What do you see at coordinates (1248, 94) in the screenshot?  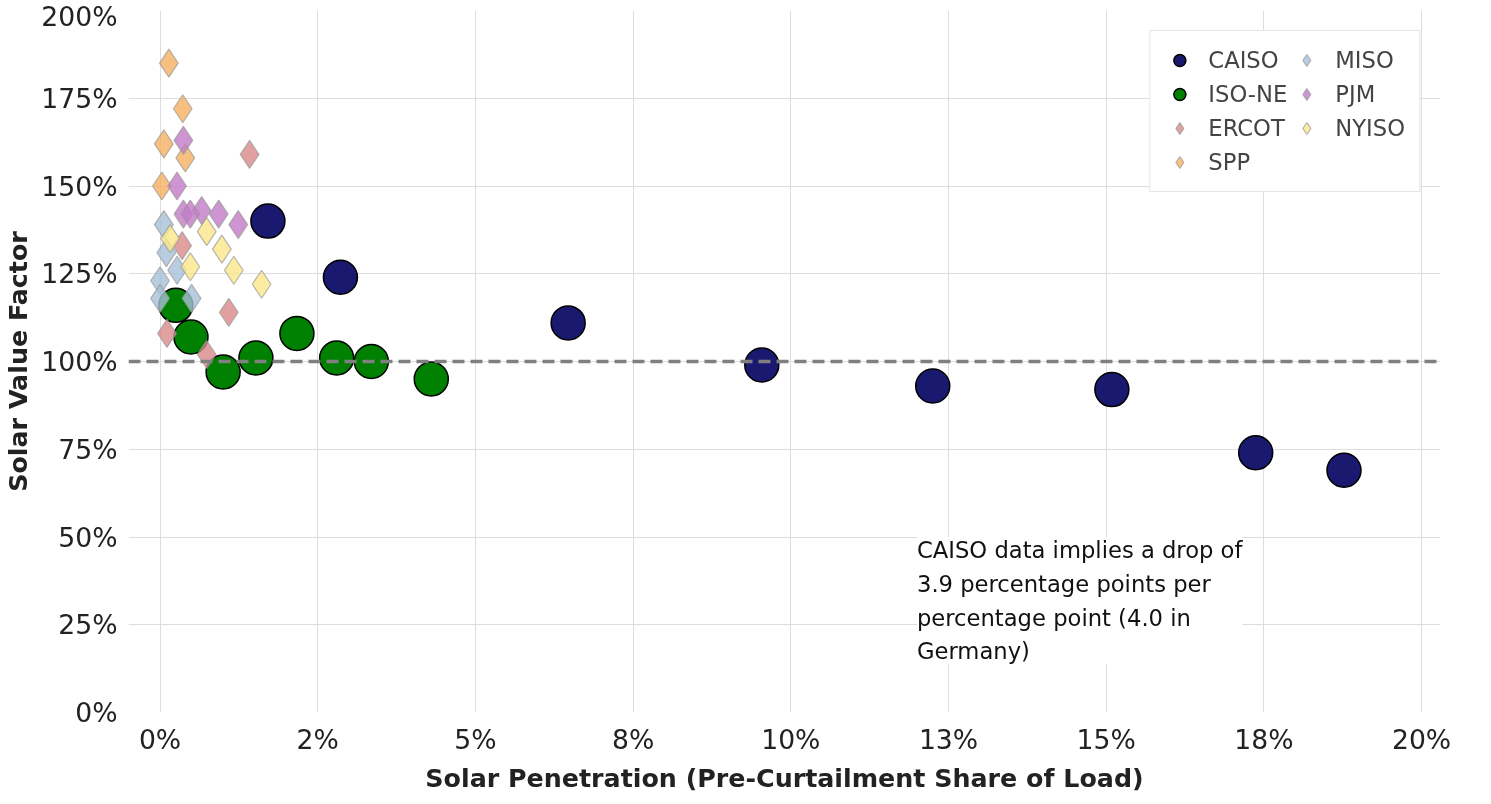 I see `legend-label: ISO-NE` at bounding box center [1248, 94].